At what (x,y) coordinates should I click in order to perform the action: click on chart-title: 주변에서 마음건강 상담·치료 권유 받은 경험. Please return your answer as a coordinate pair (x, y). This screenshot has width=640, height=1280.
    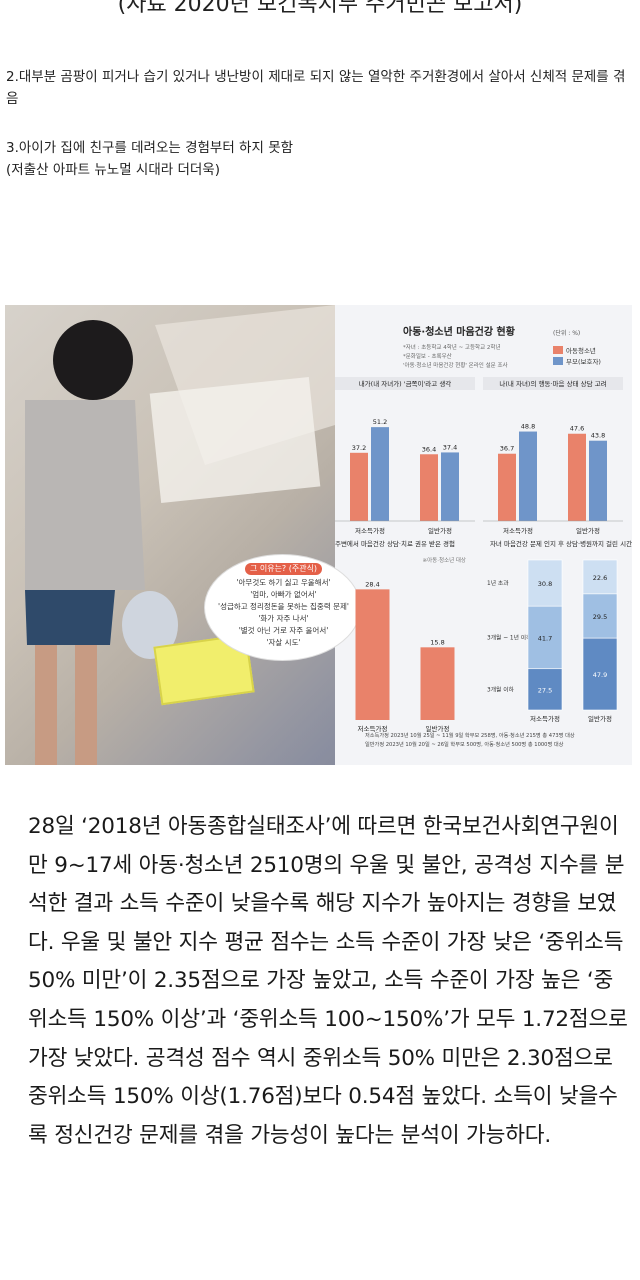
    Looking at the image, I should click on (395, 543).